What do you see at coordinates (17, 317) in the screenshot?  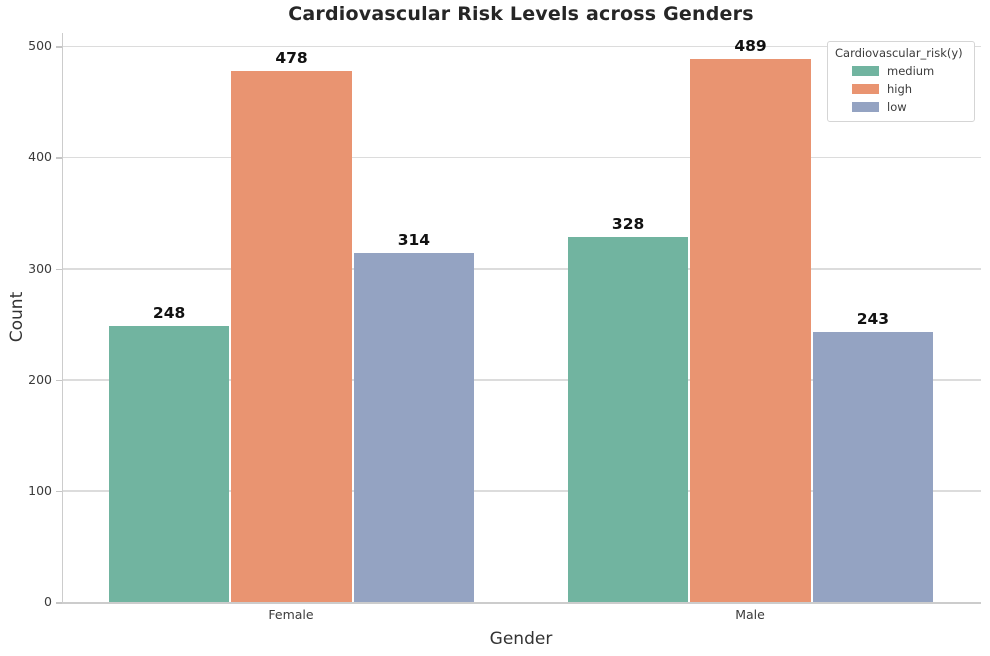 I see `y-axis-label: Count` at bounding box center [17, 317].